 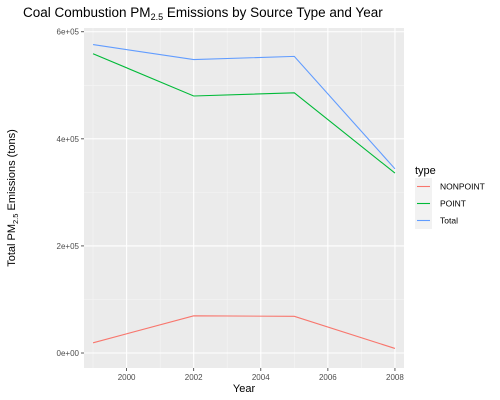 What do you see at coordinates (244, 332) in the screenshot?
I see `series-line-nonpoint` at bounding box center [244, 332].